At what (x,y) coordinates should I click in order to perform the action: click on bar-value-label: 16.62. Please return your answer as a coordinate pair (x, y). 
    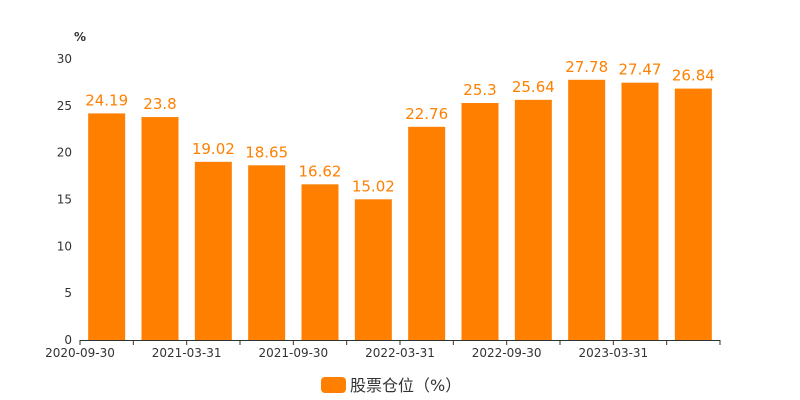
    Looking at the image, I should click on (320, 171).